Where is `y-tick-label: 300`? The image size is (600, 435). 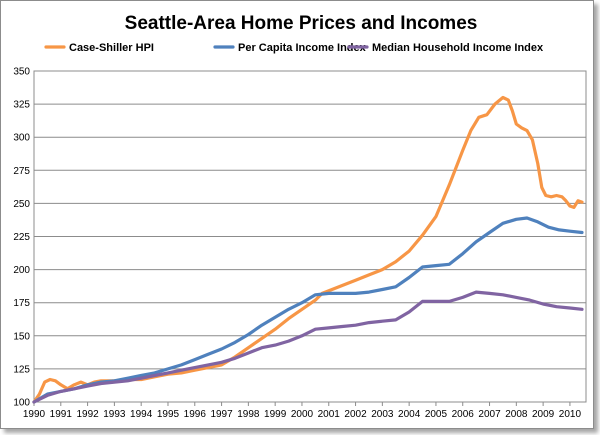 y-tick-label: 300 is located at coordinates (21, 138).